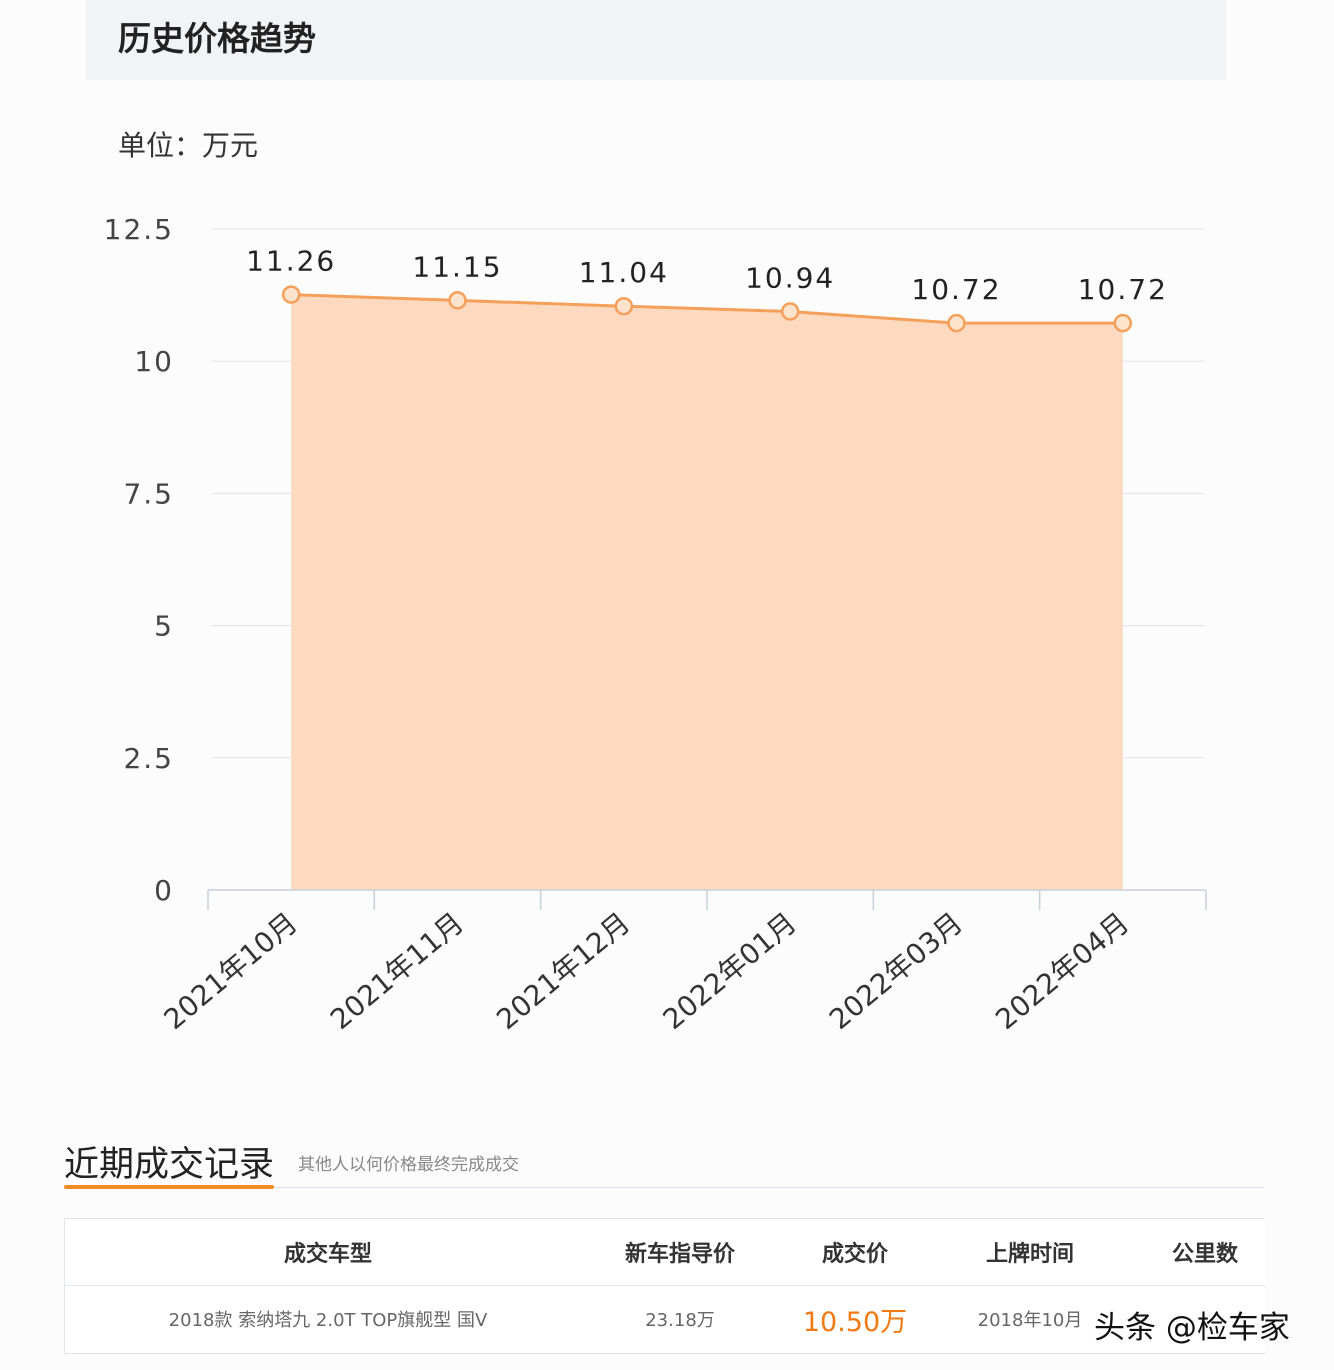 The image size is (1334, 1370). What do you see at coordinates (408, 1165) in the screenshot?
I see `records-subtitle: 其他人以何价格最终完成成交` at bounding box center [408, 1165].